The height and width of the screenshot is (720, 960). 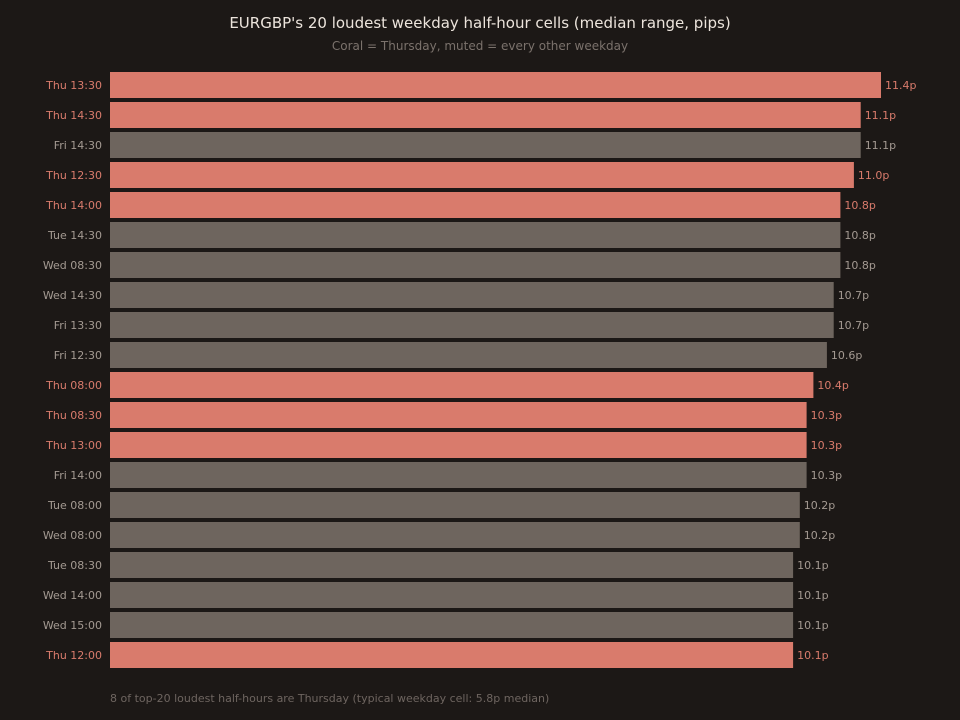 I want to click on category-label: Thu 08:00, so click(x=73, y=385).